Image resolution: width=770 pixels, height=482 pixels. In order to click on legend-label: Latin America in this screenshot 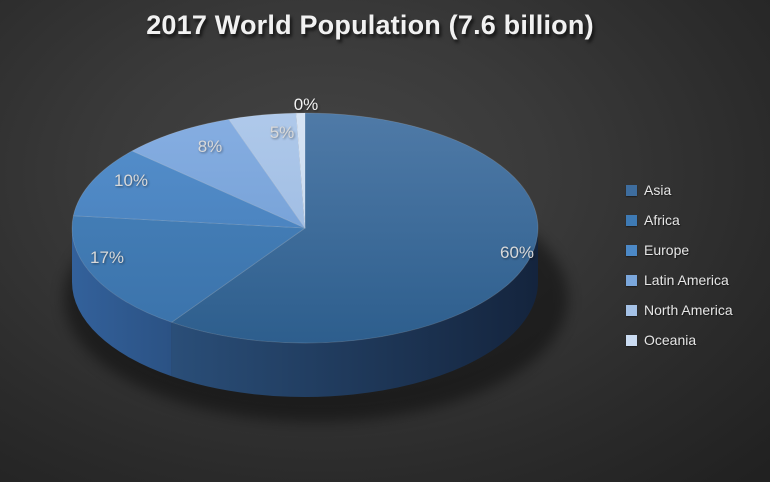, I will do `click(686, 280)`.